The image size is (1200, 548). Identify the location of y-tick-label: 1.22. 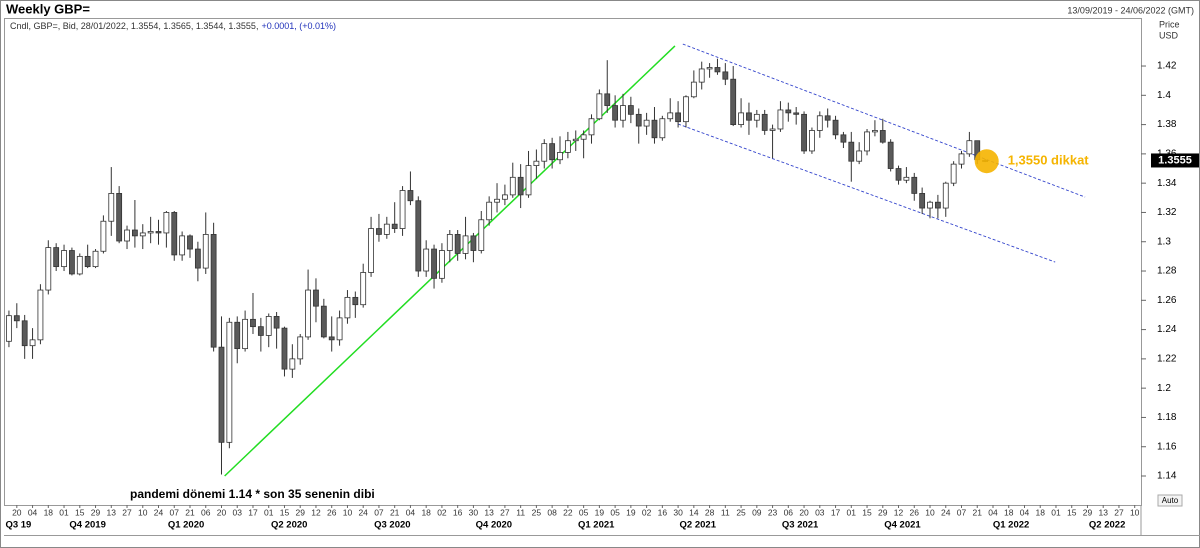
(1167, 359).